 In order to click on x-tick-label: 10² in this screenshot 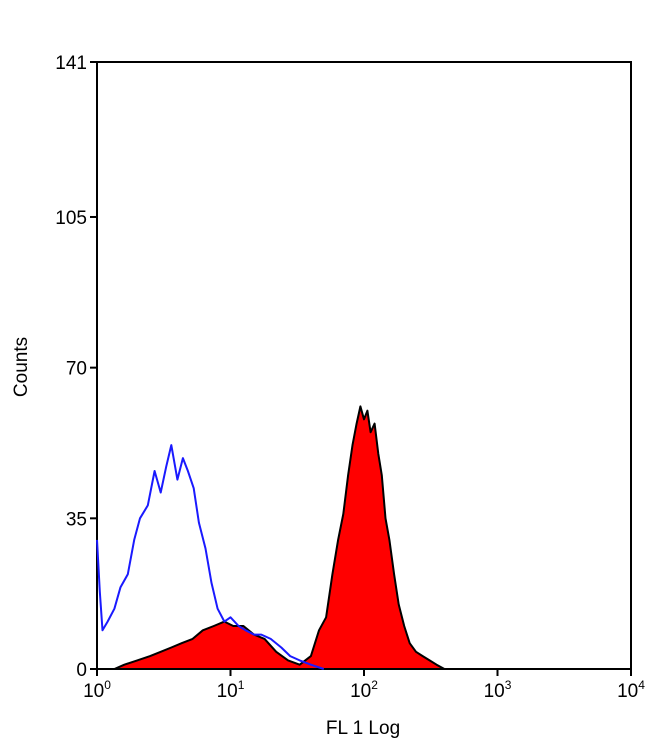, I will do `click(364, 690)`.